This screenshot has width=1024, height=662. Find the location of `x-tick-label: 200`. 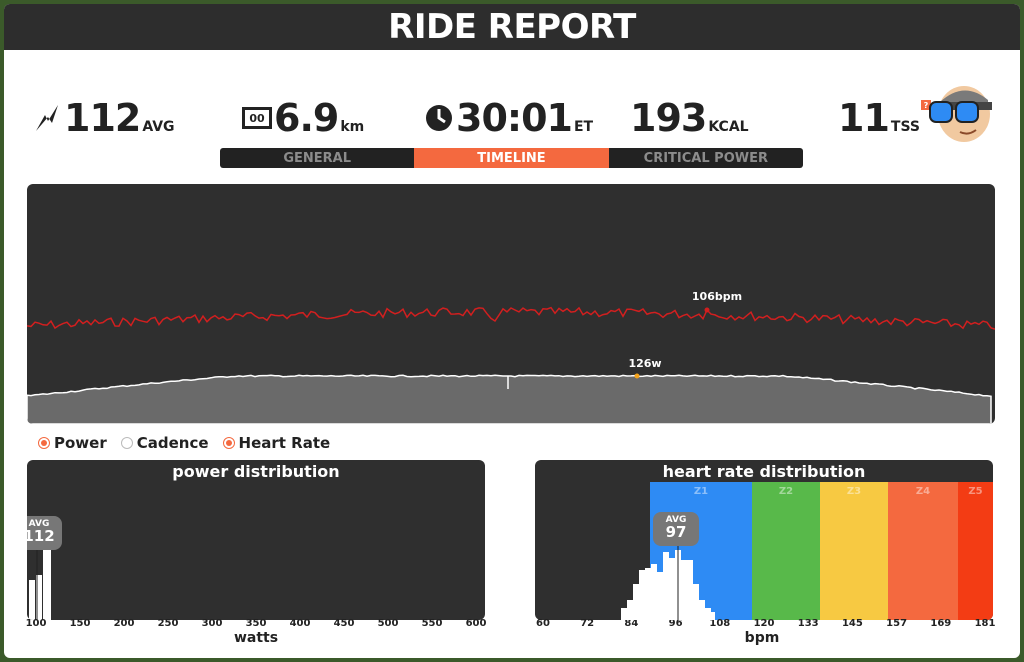

x-tick-label: 200 is located at coordinates (124, 623).